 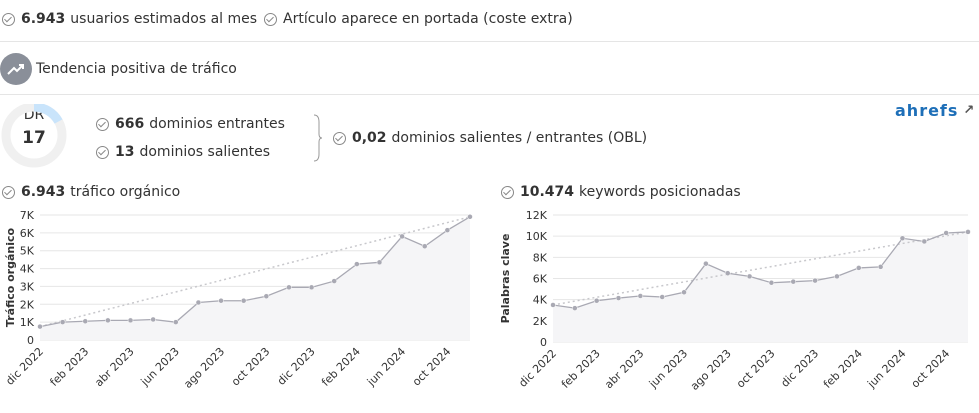 What do you see at coordinates (136, 69) in the screenshot?
I see `trend-text: Tendencia positiva de tráfico` at bounding box center [136, 69].